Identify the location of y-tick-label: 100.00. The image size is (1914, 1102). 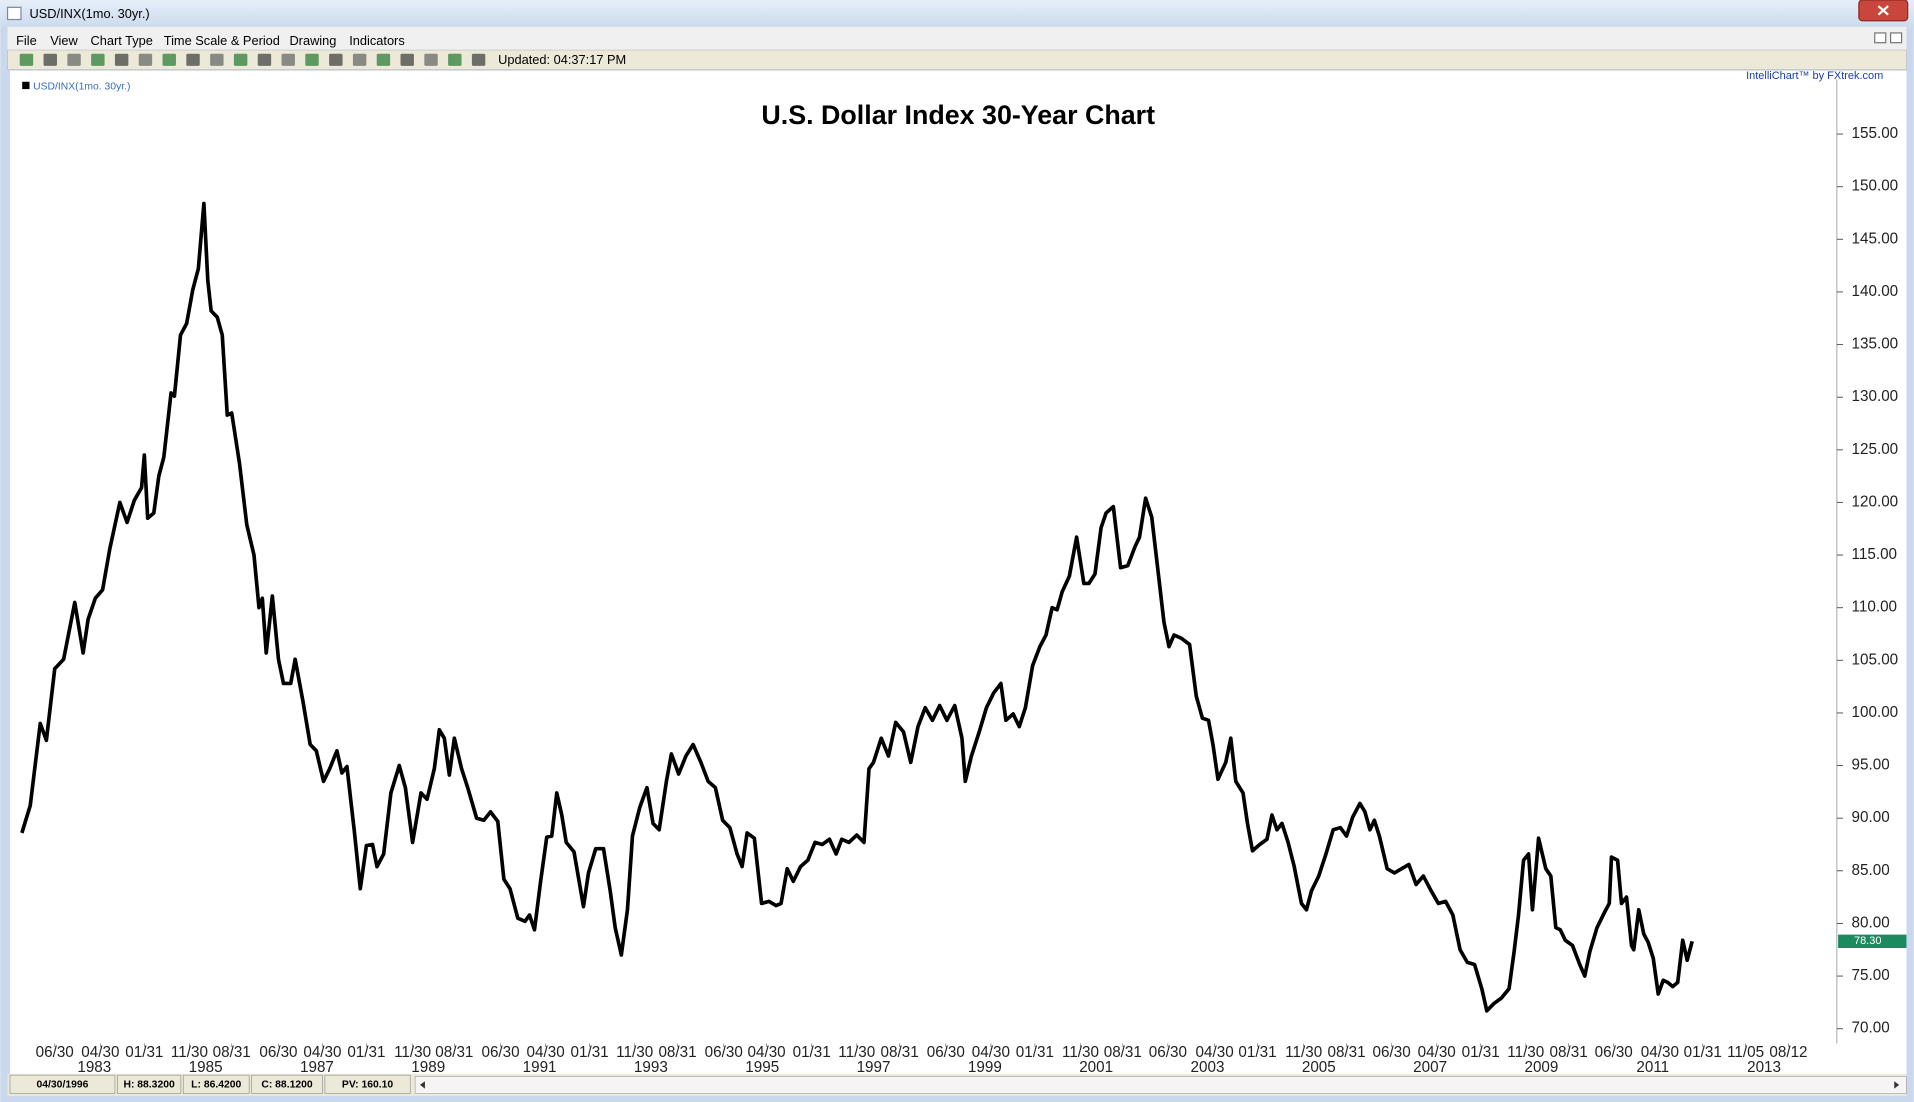
(1875, 712).